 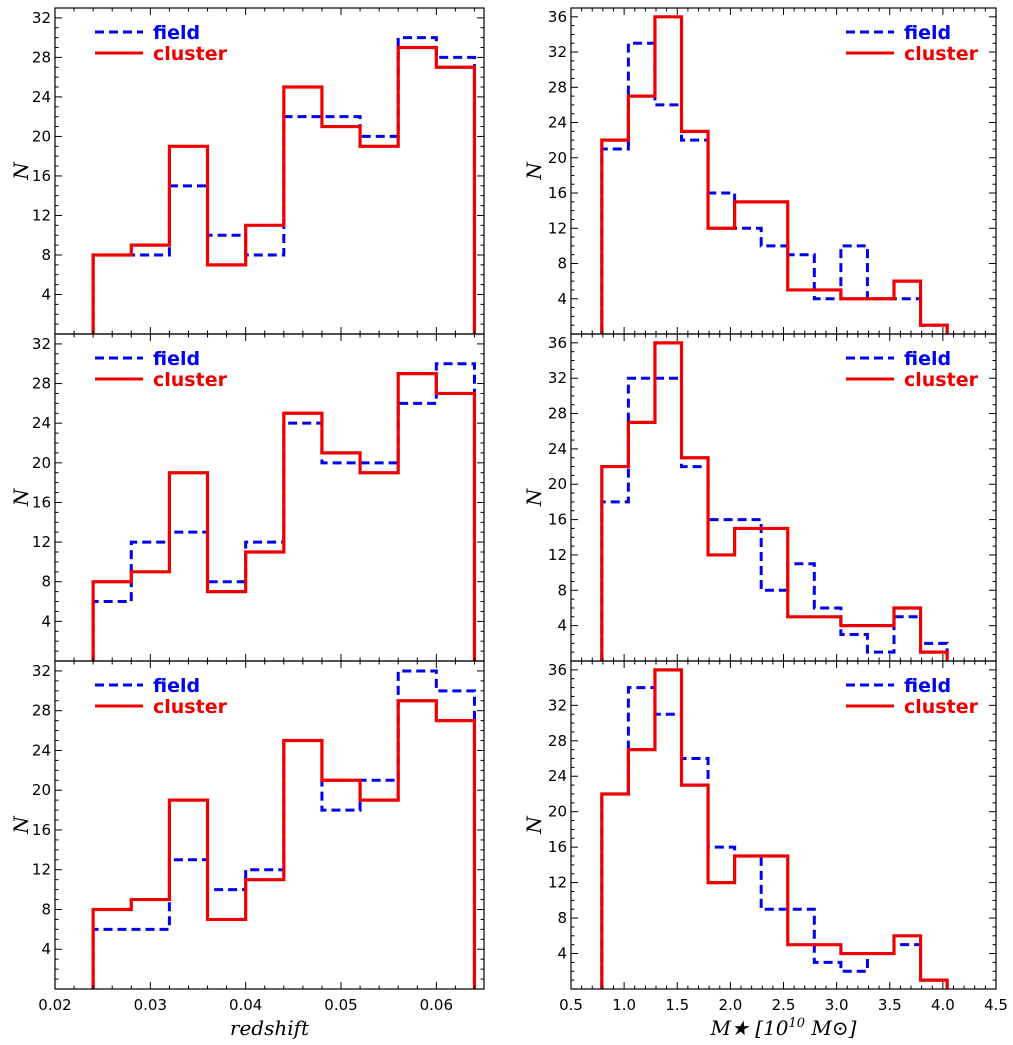 I want to click on x-tick-label: 2.5, so click(x=784, y=1005).